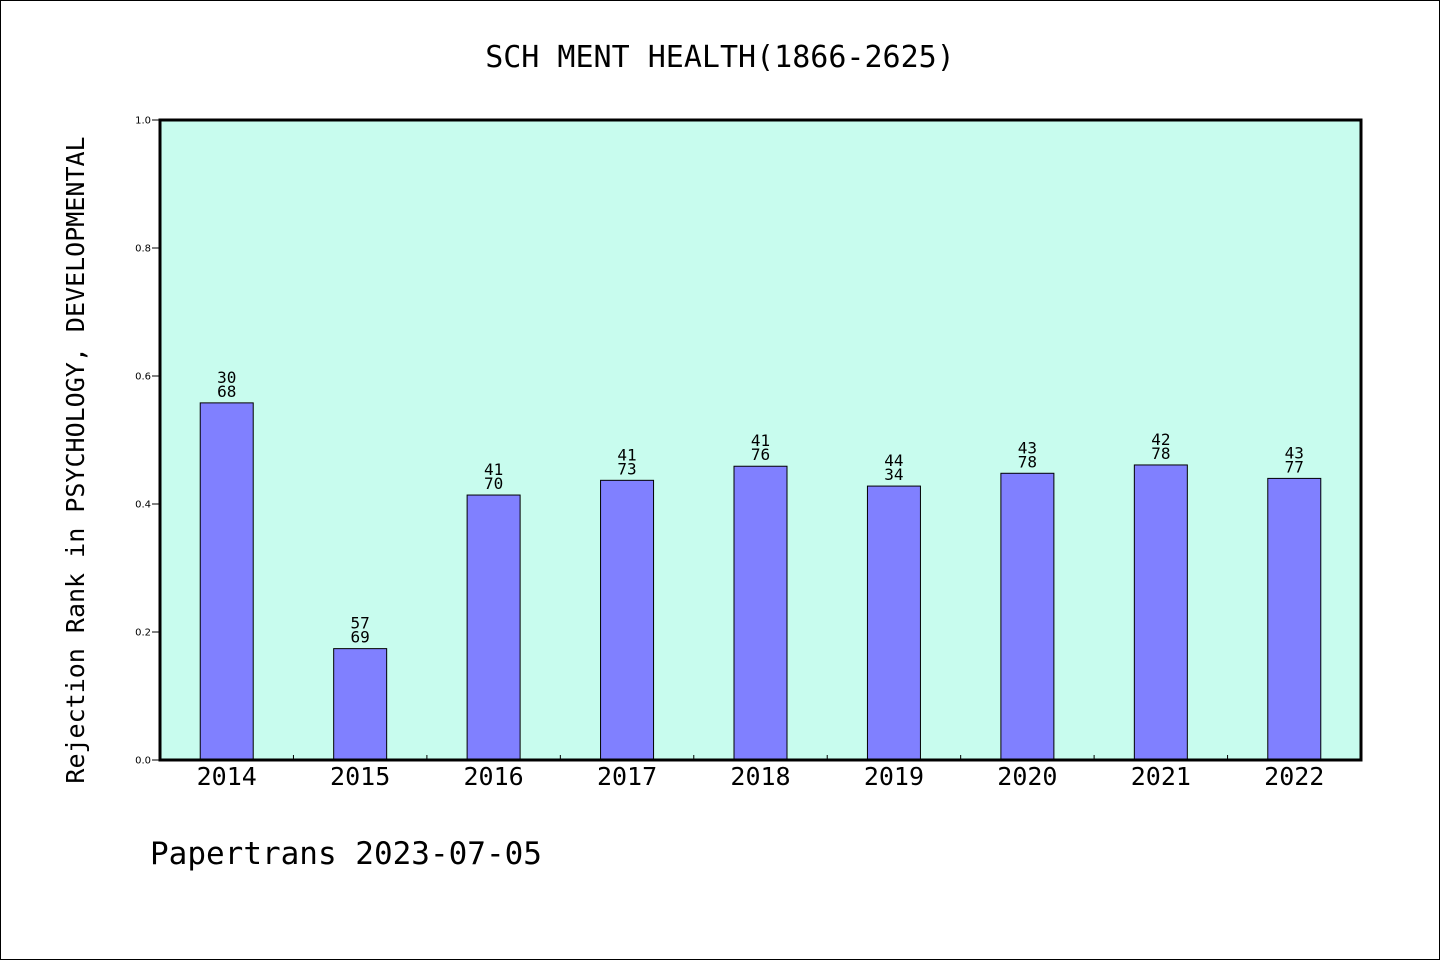 This screenshot has height=960, width=1440. I want to click on y-tick-label: 0.0, so click(143, 761).